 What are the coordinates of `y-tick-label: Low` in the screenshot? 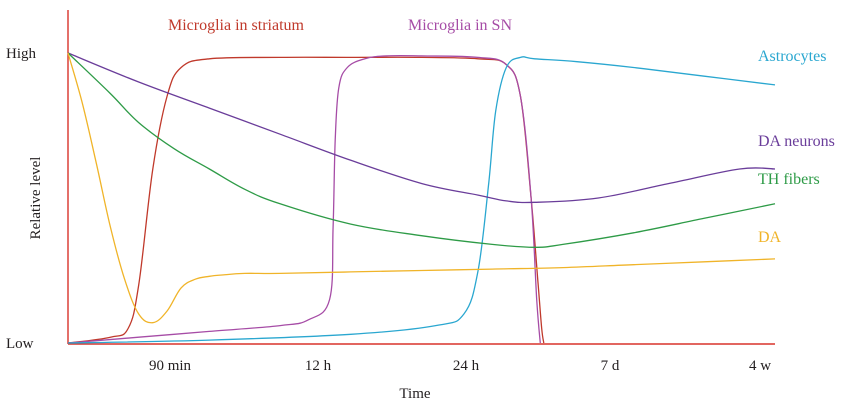 It's located at (20, 344).